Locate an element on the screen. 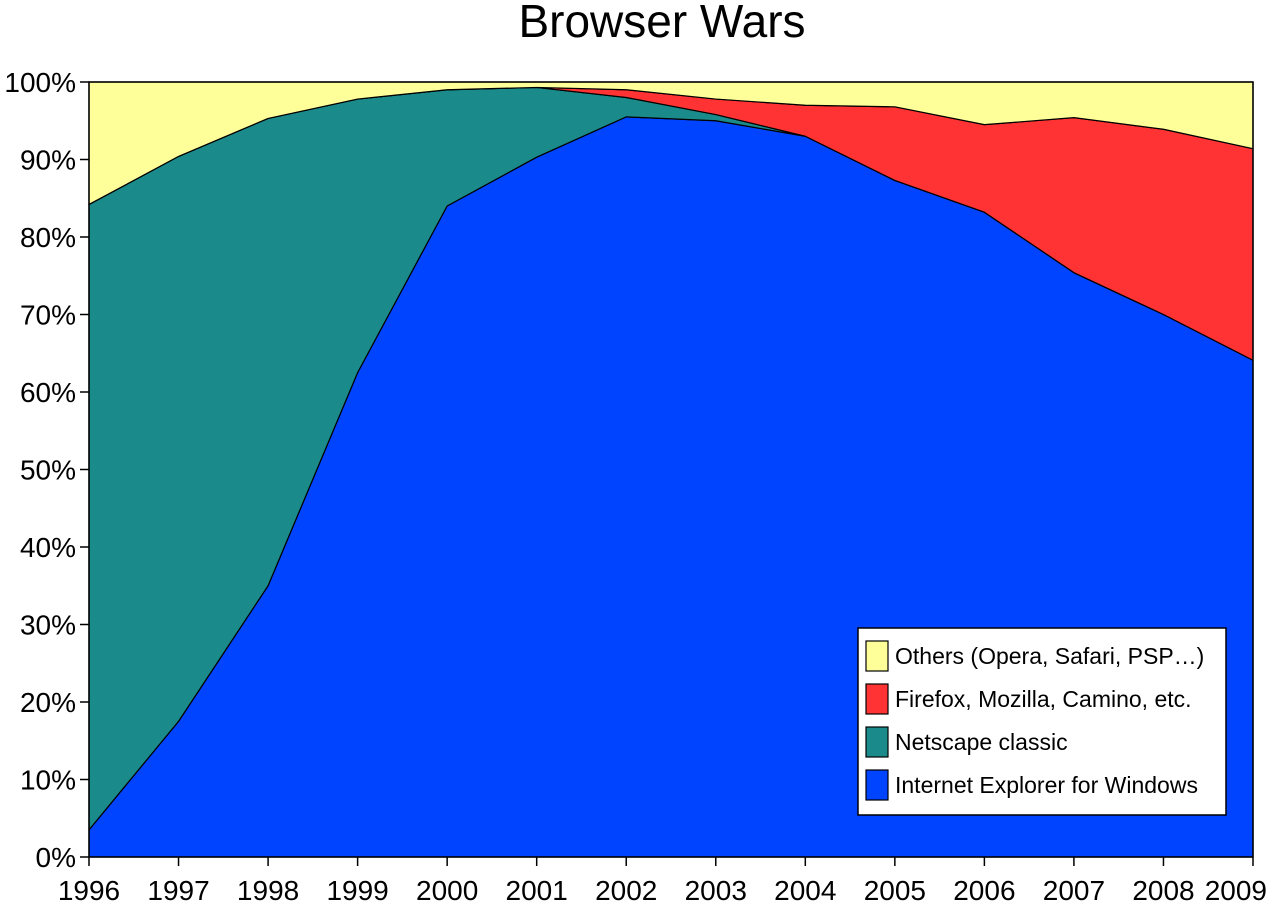  y-tick-label: 0% is located at coordinates (56, 857).